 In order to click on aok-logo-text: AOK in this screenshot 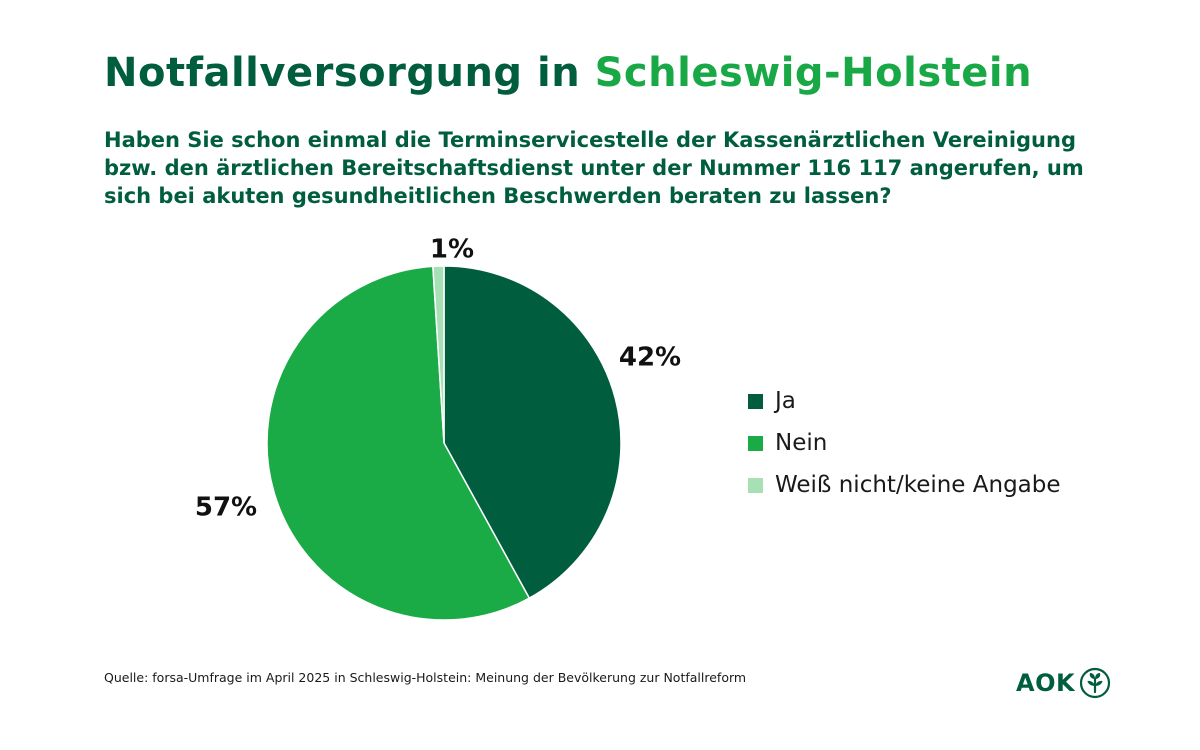, I will do `click(1046, 683)`.